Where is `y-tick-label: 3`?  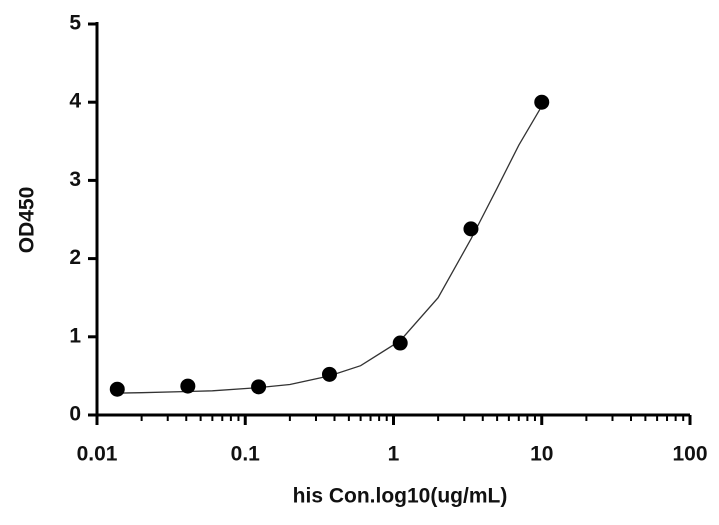
y-tick-label: 3 is located at coordinates (75, 179).